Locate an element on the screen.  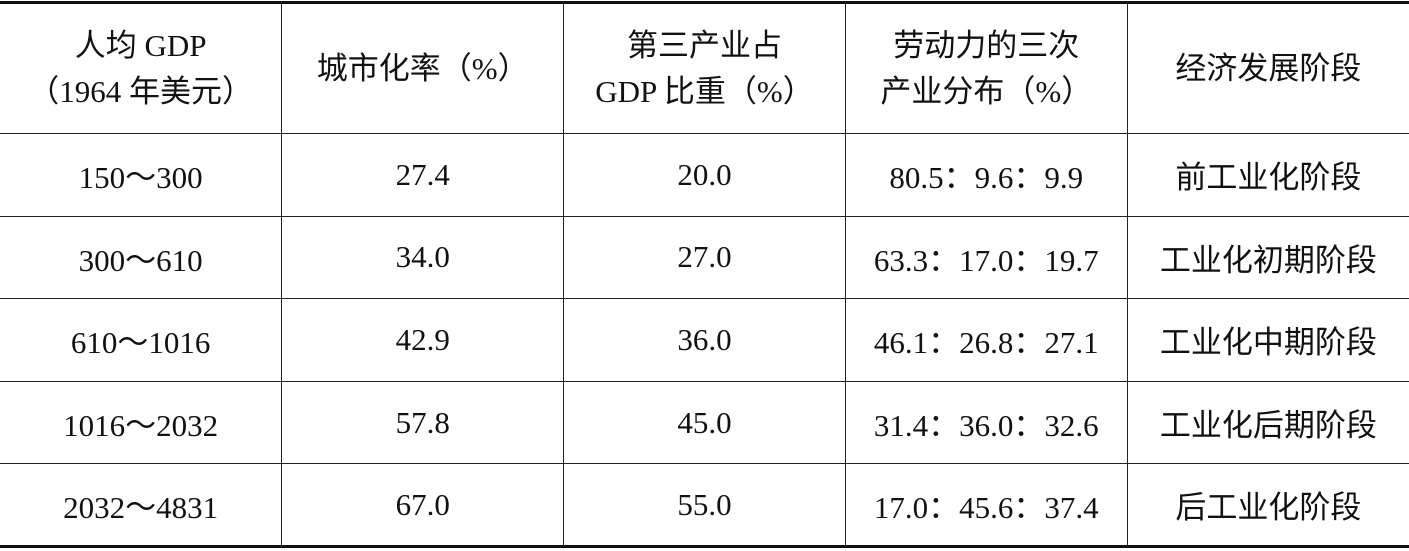
header-cell: 经济发展阶段 is located at coordinates (1267, 68).